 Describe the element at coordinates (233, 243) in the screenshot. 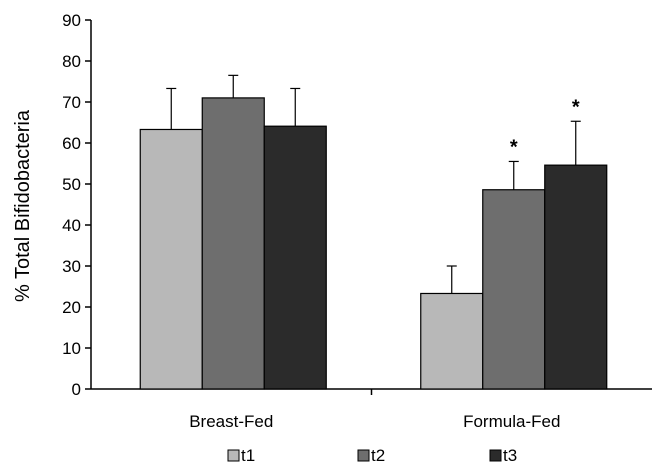

I see `bar-t2-breast-fed` at that location.